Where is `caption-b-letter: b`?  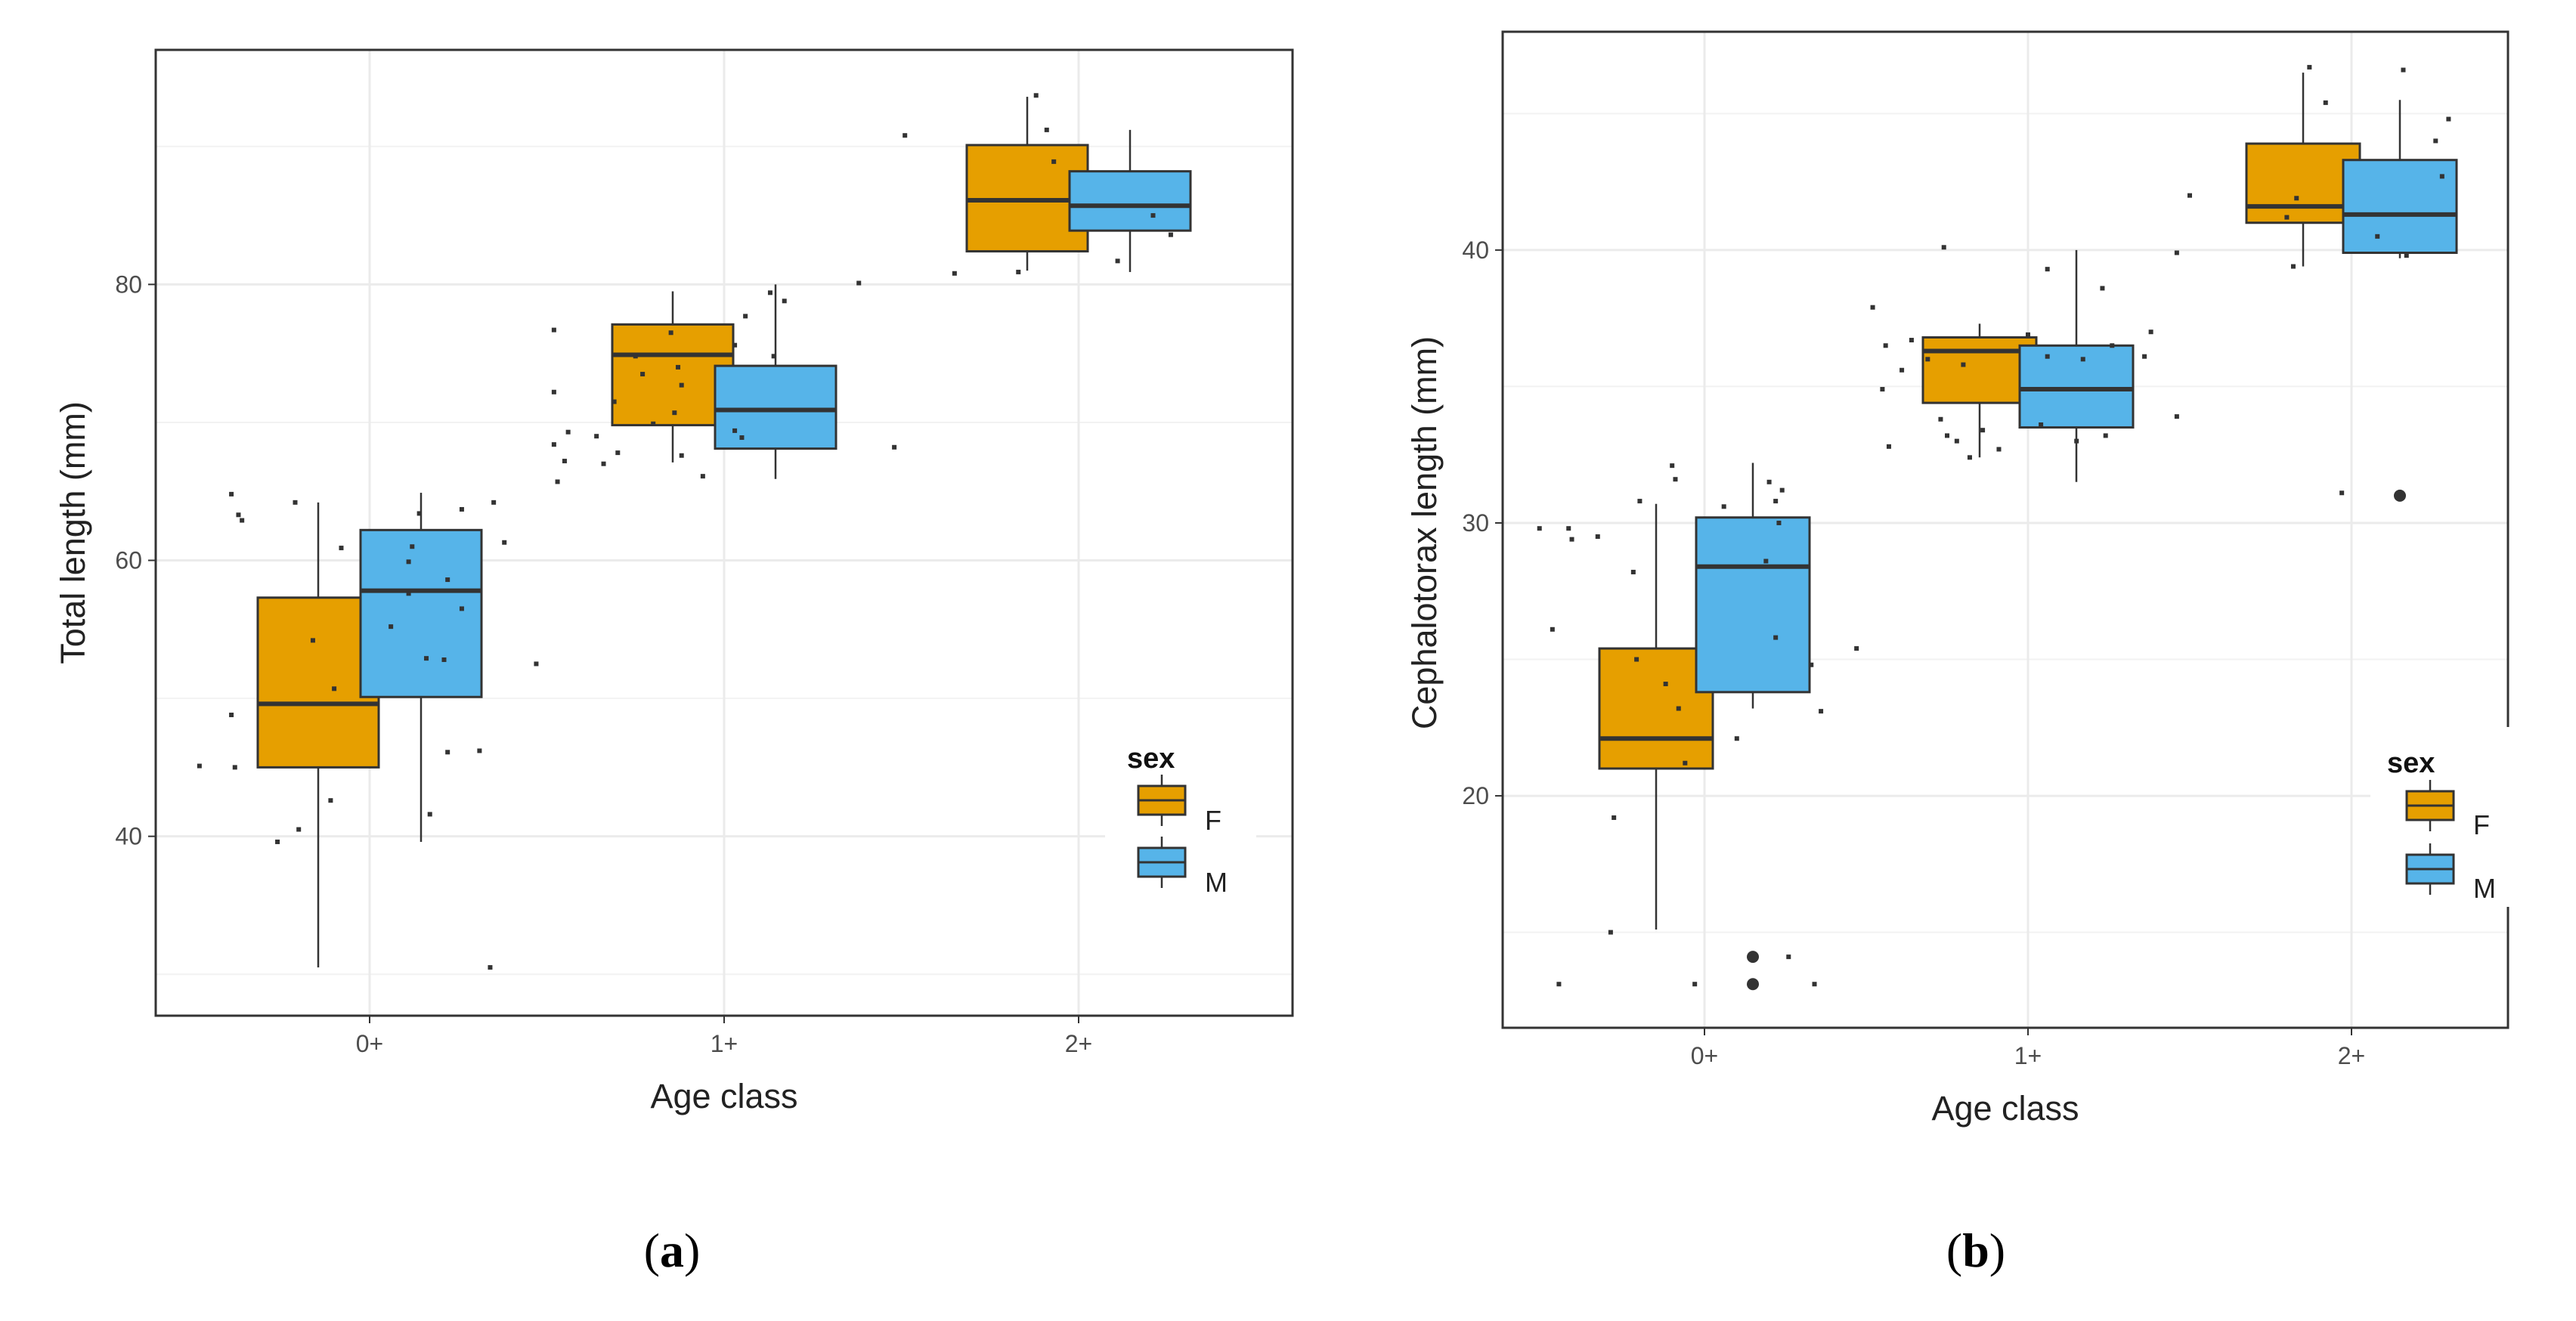 caption-b-letter: b is located at coordinates (1975, 1250).